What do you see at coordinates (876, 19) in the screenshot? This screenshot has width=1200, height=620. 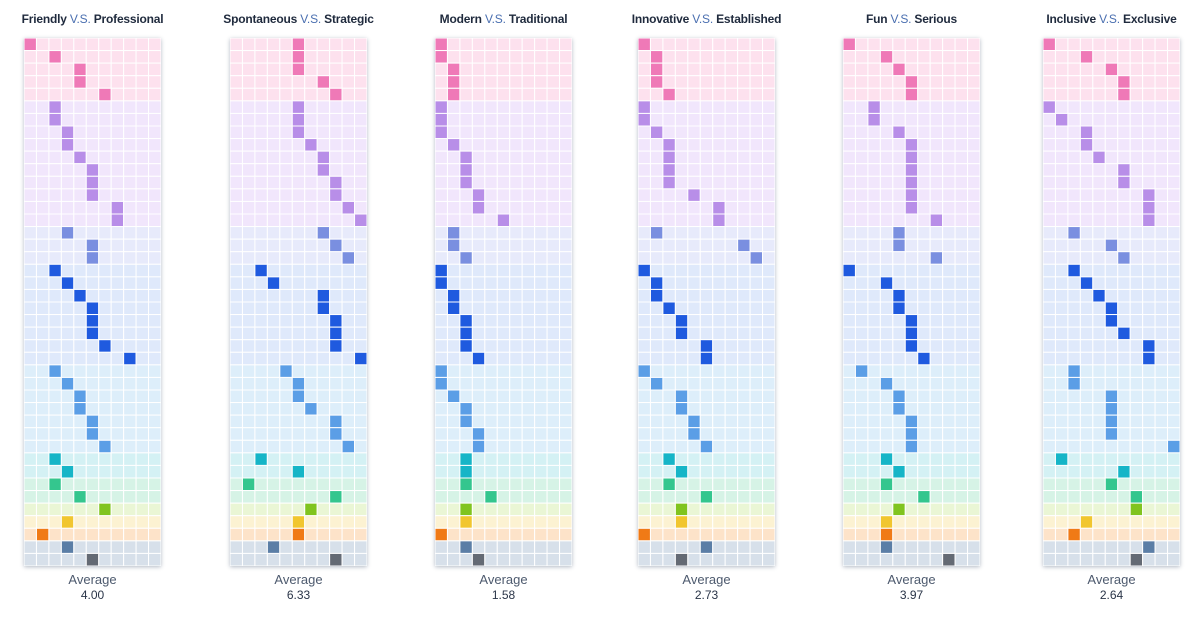 I see `title-left-term: Fun` at bounding box center [876, 19].